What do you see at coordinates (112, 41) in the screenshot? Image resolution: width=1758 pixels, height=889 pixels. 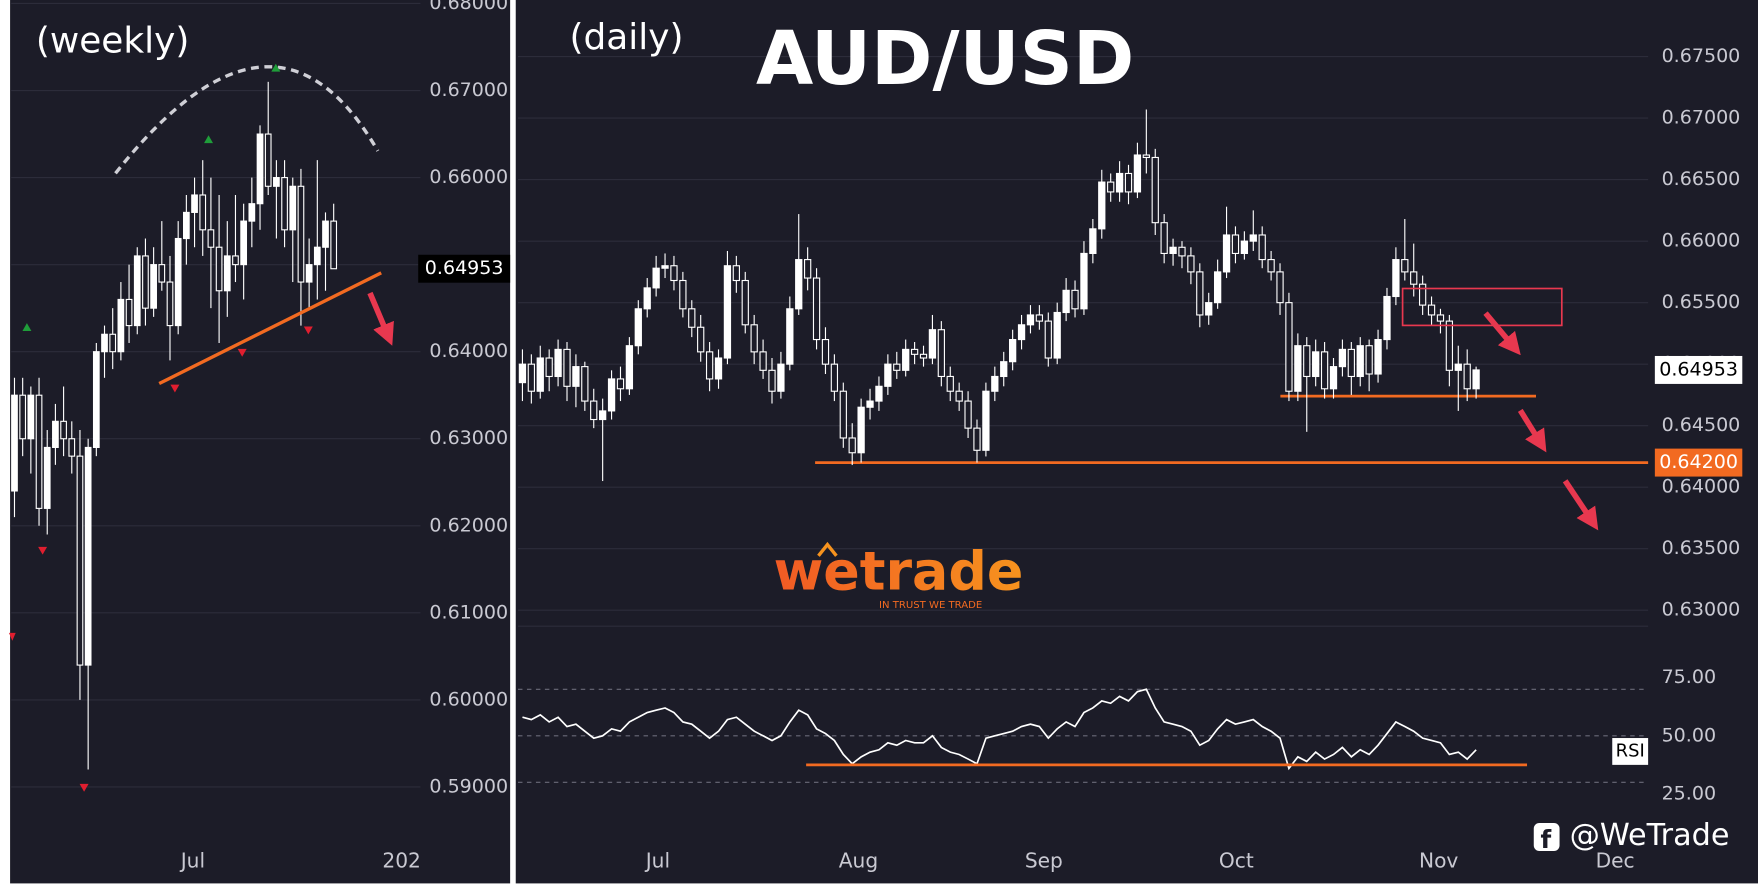 I see `panel-label: (weekly)` at bounding box center [112, 41].